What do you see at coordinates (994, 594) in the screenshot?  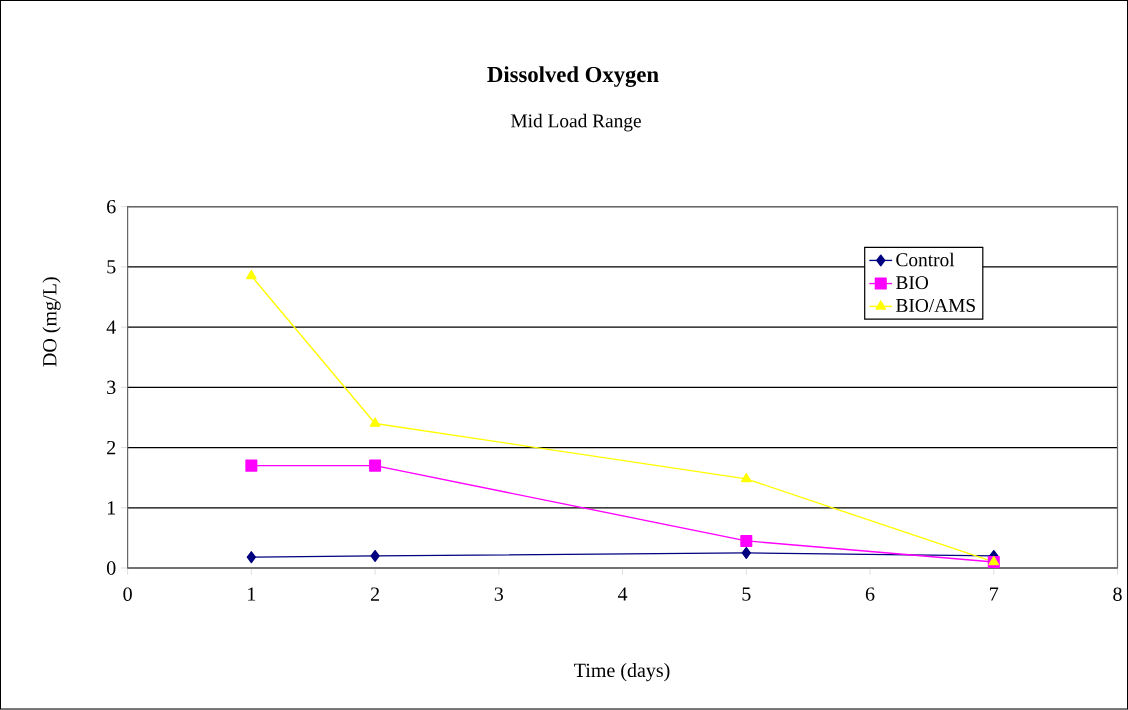 I see `x-tick-label: 7` at bounding box center [994, 594].